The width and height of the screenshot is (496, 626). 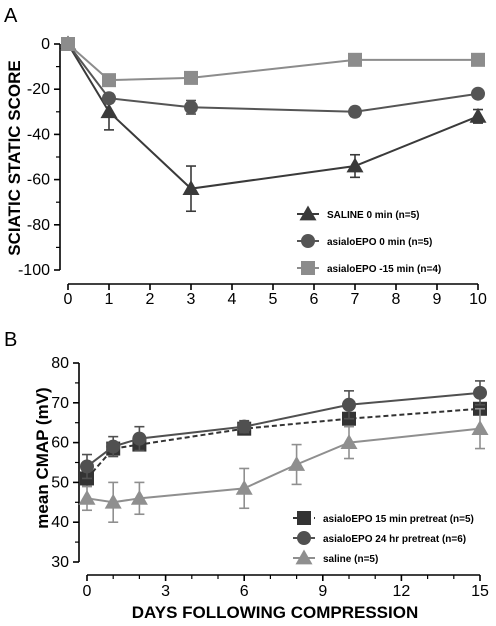 I want to click on panel-a-x-tick-label: 7, so click(x=355, y=299).